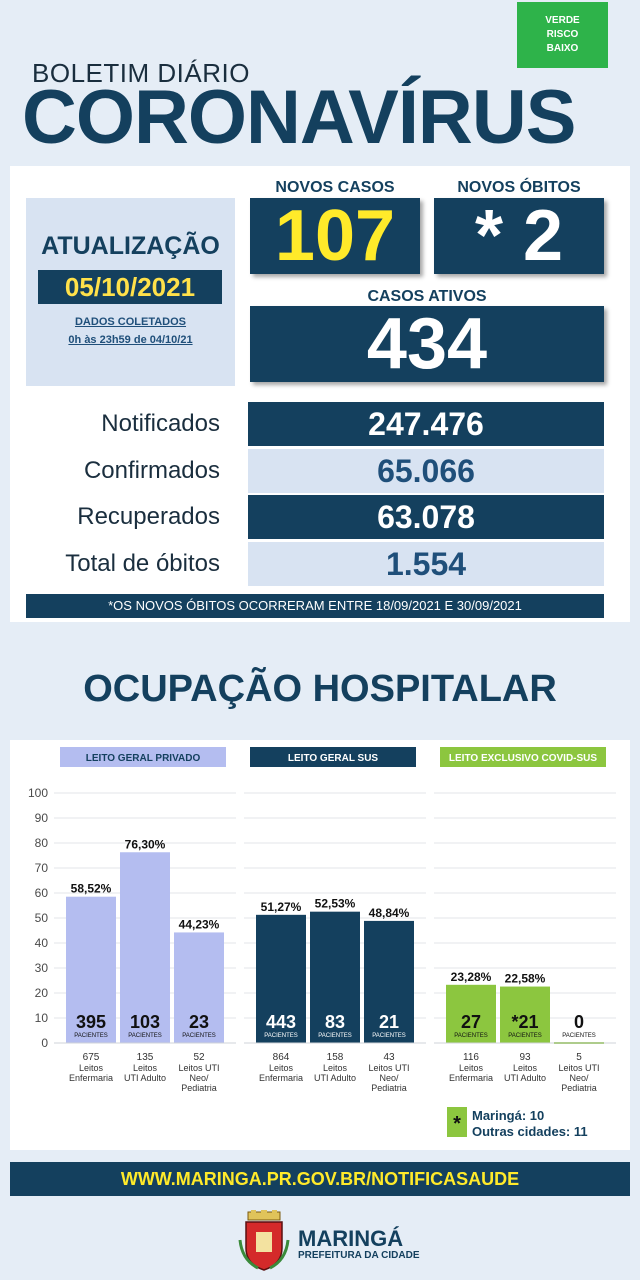 The width and height of the screenshot is (640, 1280). Describe the element at coordinates (519, 236) in the screenshot. I see `new-deaths-value: * 2` at that location.